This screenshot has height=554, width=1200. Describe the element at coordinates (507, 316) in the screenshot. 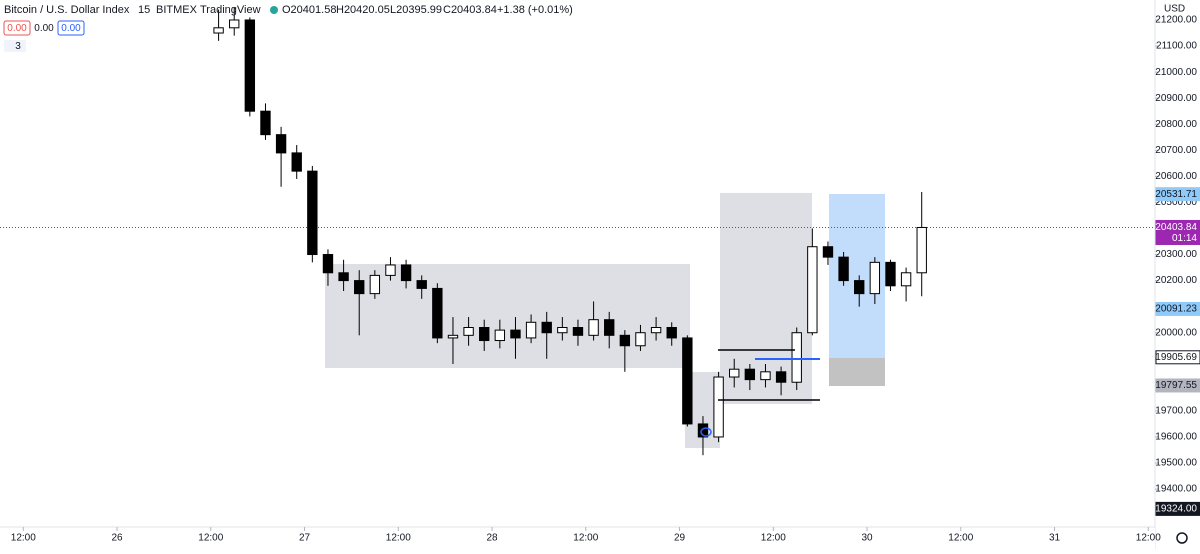

I see `range-box` at that location.